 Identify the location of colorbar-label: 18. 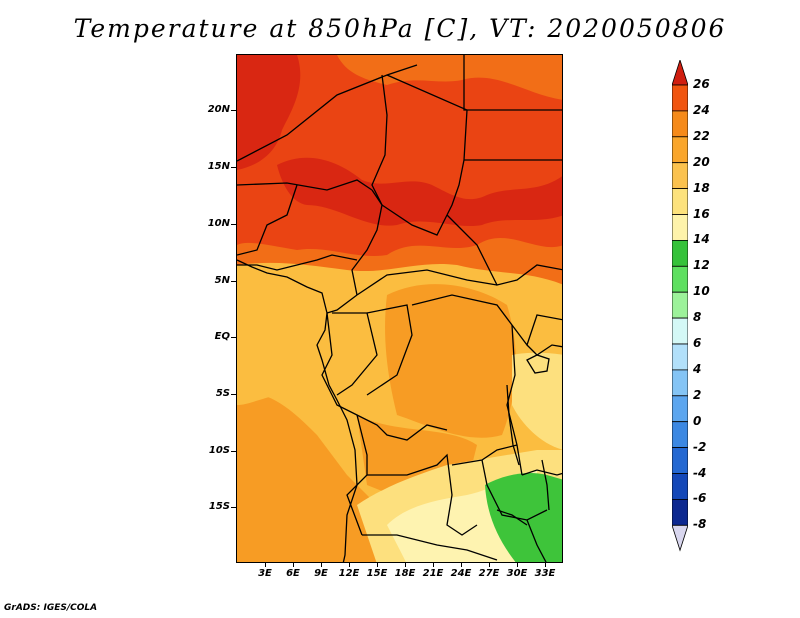
(701, 187).